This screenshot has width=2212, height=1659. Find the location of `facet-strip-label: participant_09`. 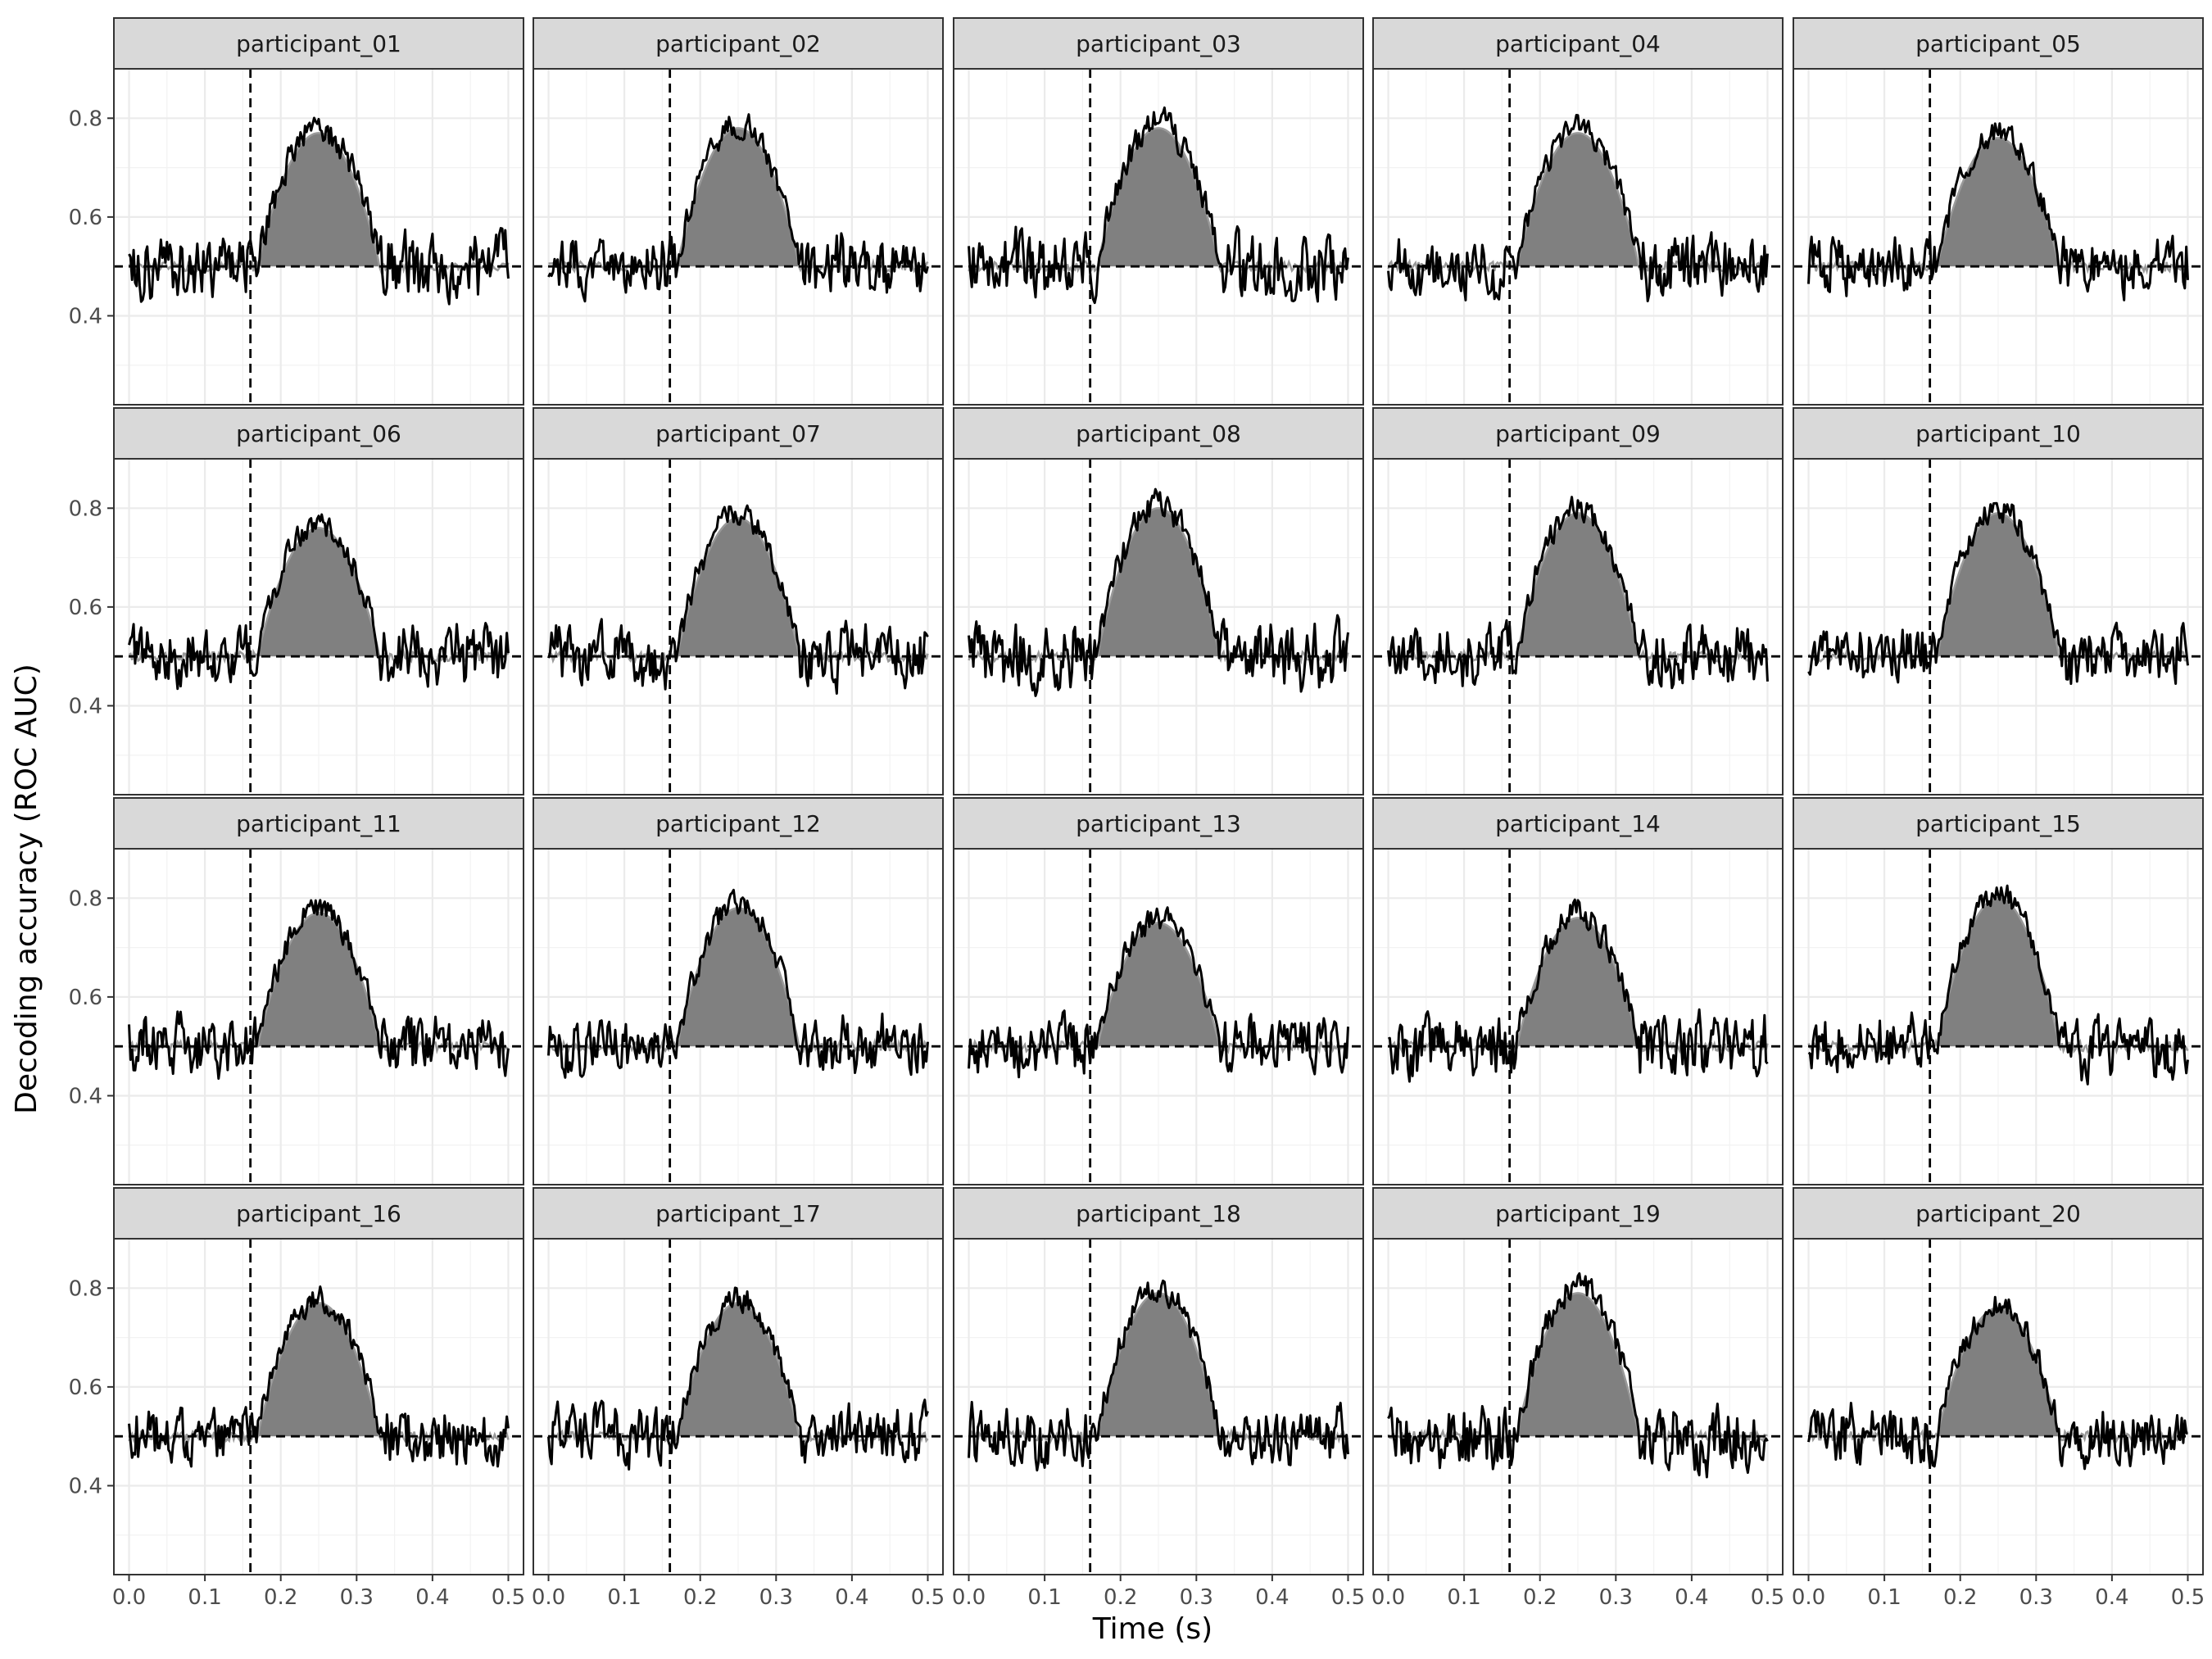

facet-strip-label: participant_09 is located at coordinates (1578, 433).